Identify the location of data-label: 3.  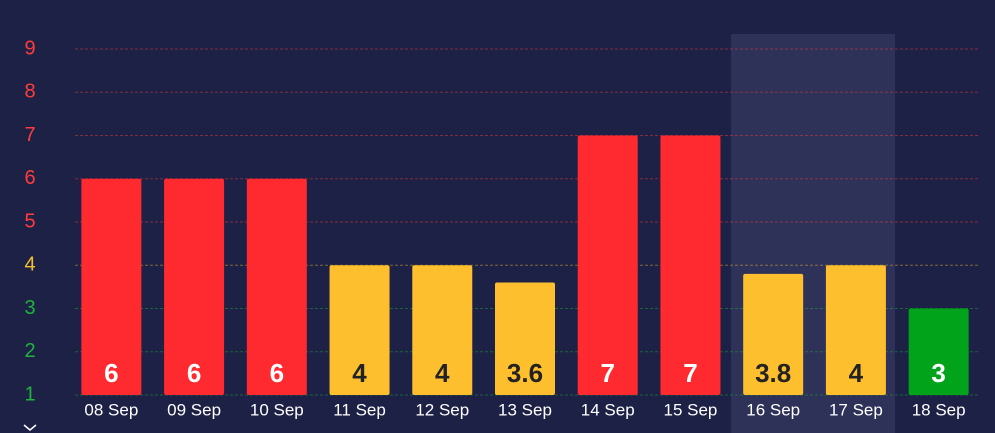
(938, 373).